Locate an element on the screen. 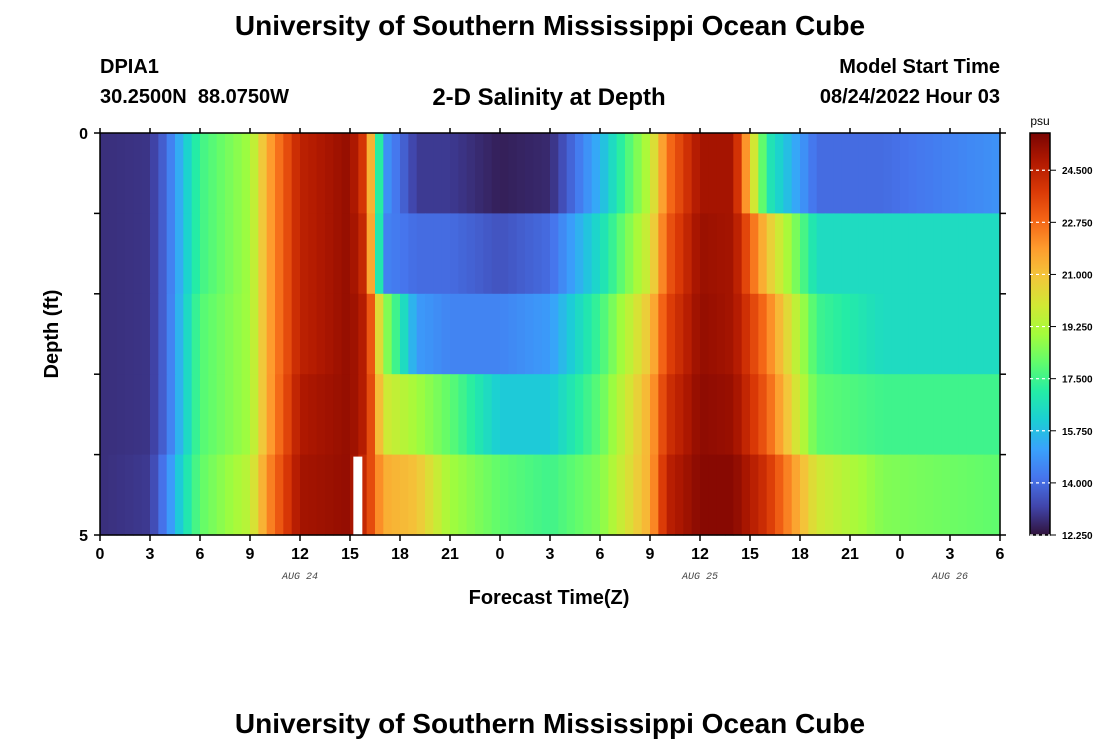  x-tick-label: 21 is located at coordinates (450, 554).